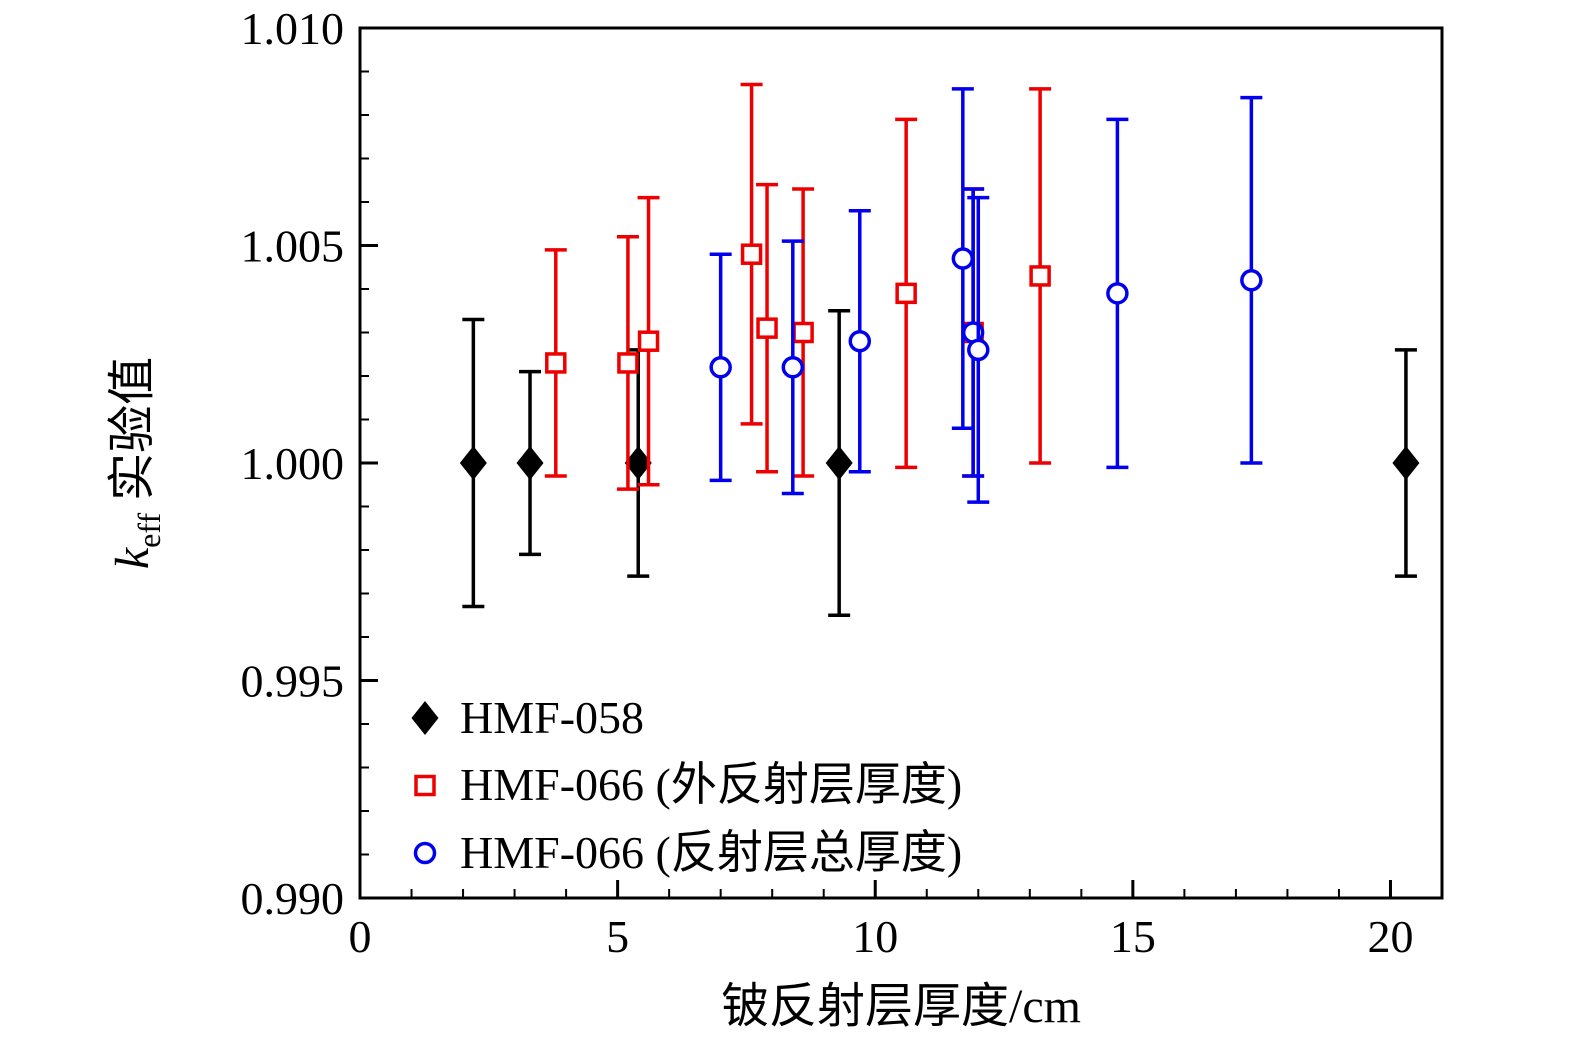 The width and height of the screenshot is (1575, 1053). I want to click on x-tick-label: 5, so click(617, 936).